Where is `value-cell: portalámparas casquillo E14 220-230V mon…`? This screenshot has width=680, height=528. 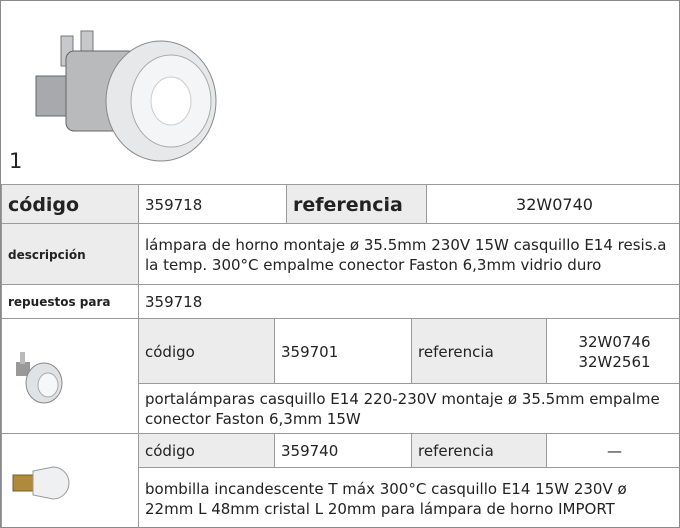
value-cell: portalámparas casquillo E14 220-230V mon… is located at coordinates (408, 408).